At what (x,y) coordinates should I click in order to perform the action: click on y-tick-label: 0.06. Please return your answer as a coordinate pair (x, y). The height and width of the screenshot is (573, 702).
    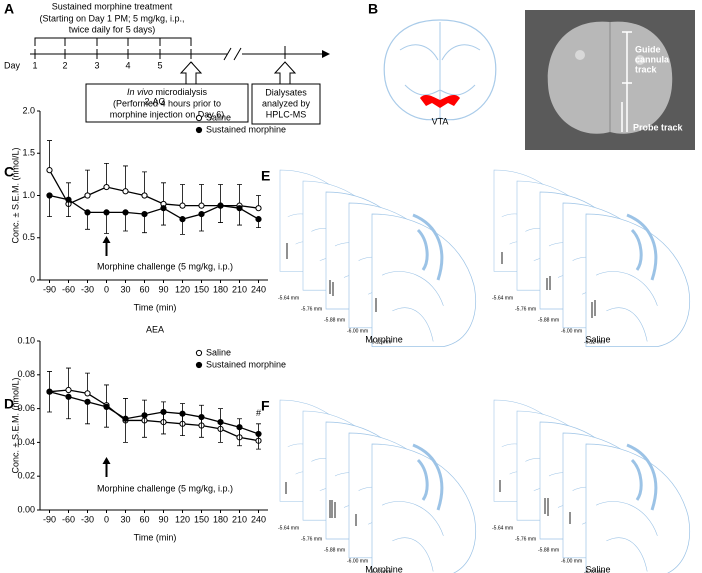
    Looking at the image, I should click on (26, 408).